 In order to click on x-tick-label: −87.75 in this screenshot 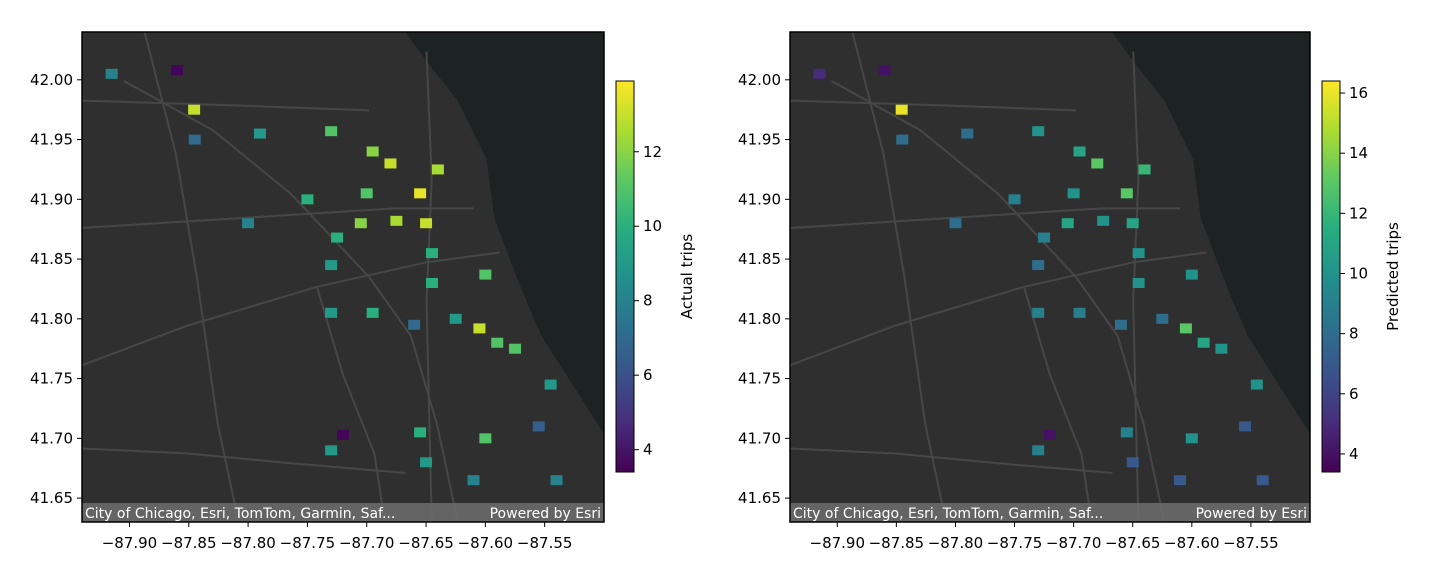, I will do `click(1015, 543)`.